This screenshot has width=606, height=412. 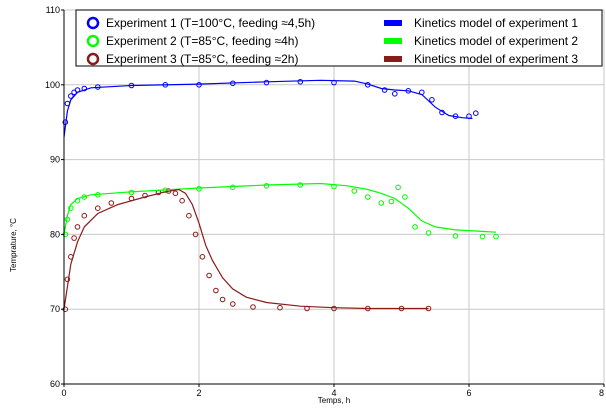 What do you see at coordinates (468, 393) in the screenshot?
I see `x-tick-label: 6` at bounding box center [468, 393].